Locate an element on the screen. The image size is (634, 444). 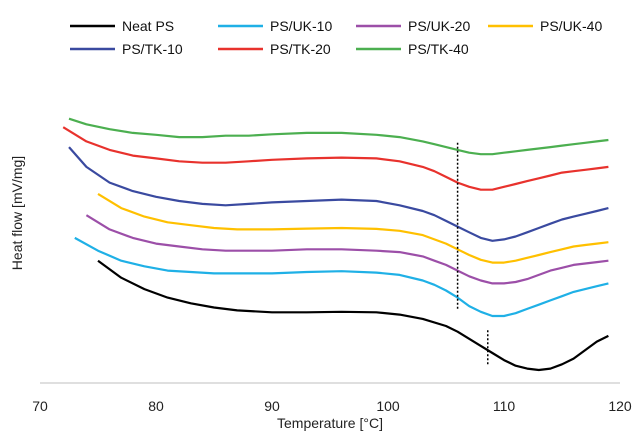
legend-label: Neat PS is located at coordinates (148, 26).